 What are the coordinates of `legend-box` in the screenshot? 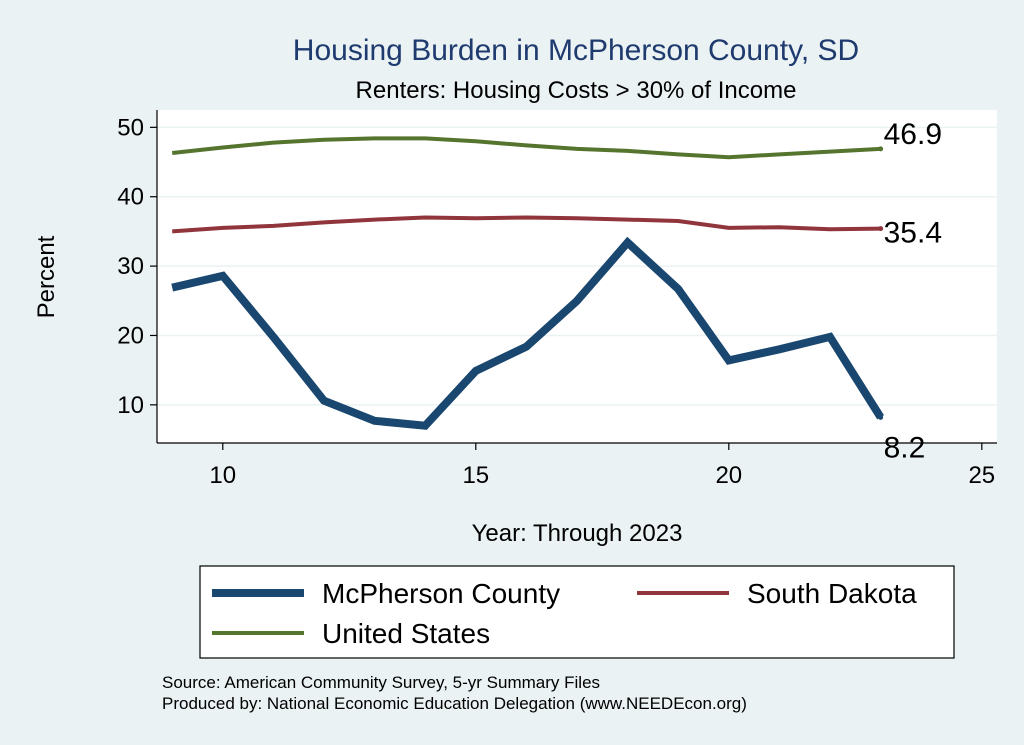 It's located at (577, 612).